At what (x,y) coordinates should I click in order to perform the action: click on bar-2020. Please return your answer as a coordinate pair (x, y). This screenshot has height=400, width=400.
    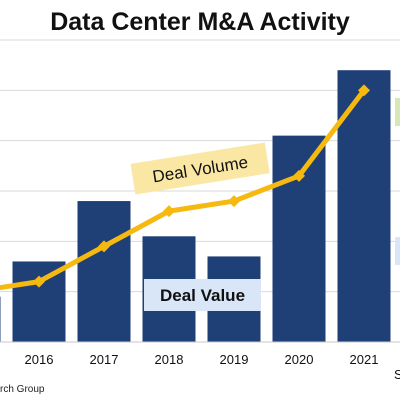
    Looking at the image, I should click on (299, 238).